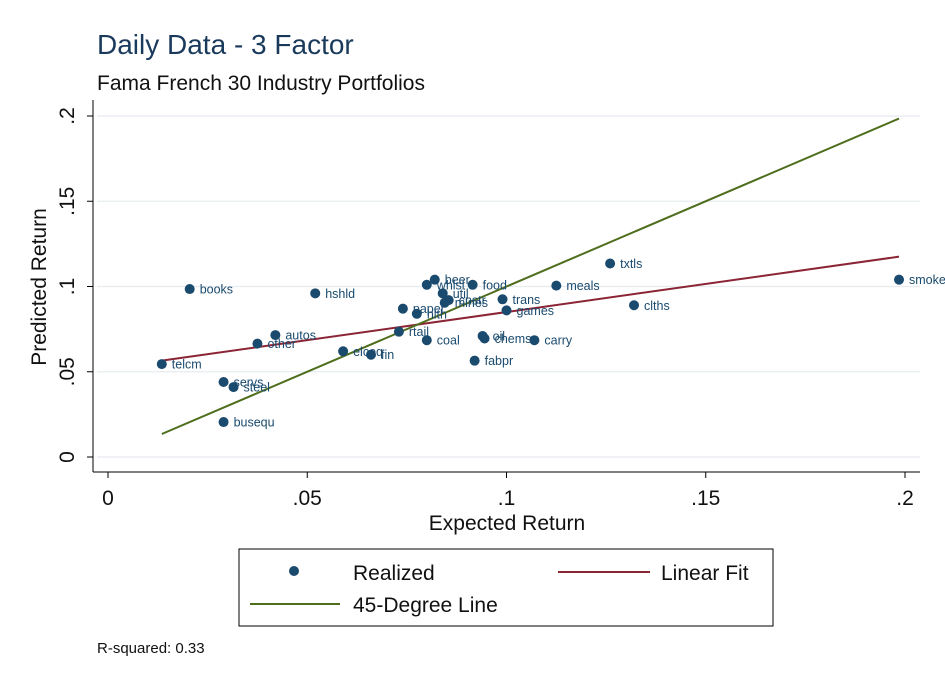 The height and width of the screenshot is (687, 945). I want to click on data-label-meals: meals, so click(582, 286).